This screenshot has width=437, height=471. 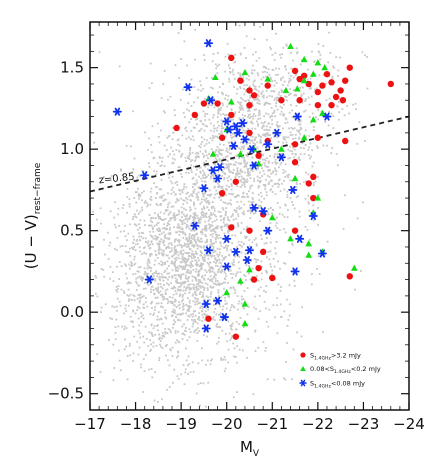 What do you see at coordinates (332, 384) in the screenshot?
I see `legend-item-blue: S1.4GHz<0.08 mJy` at bounding box center [332, 384].